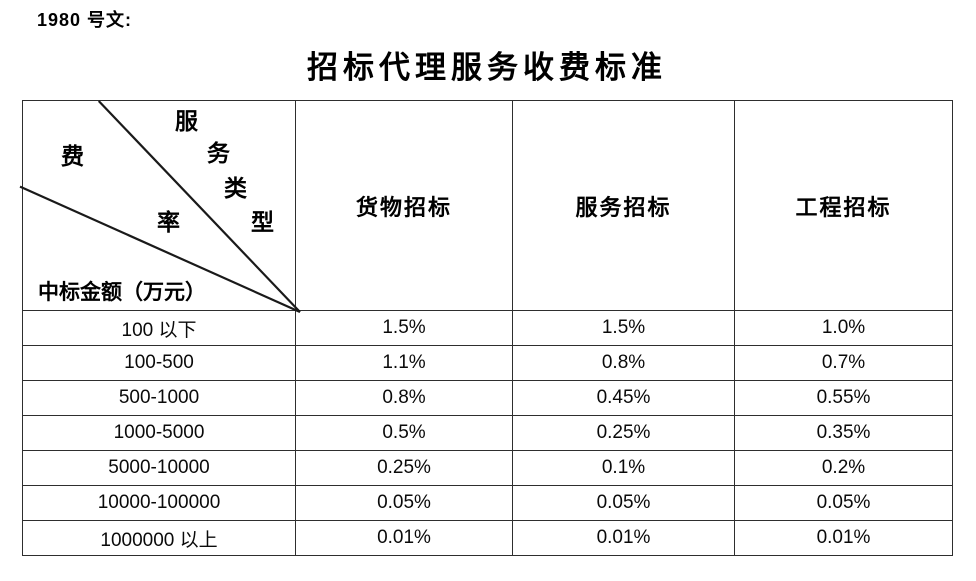  I want to click on fee-cell: 0.45%, so click(623, 398).